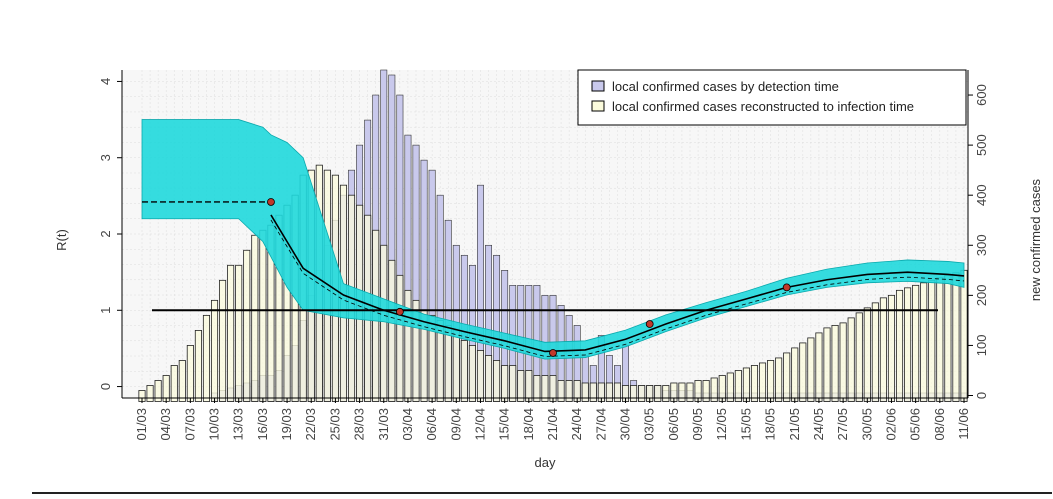 This screenshot has width=1053, height=499. Describe the element at coordinates (600, 424) in the screenshot. I see `x-tick-label: 27/04` at that location.